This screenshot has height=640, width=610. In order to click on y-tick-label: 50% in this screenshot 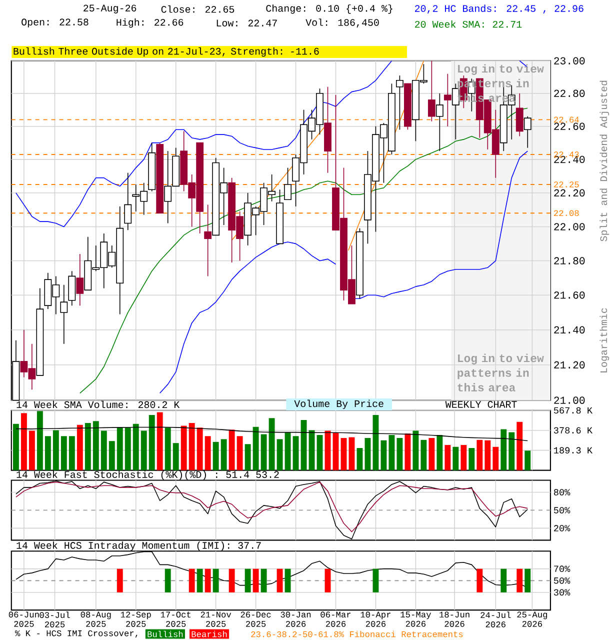, I will do `click(562, 580)`.